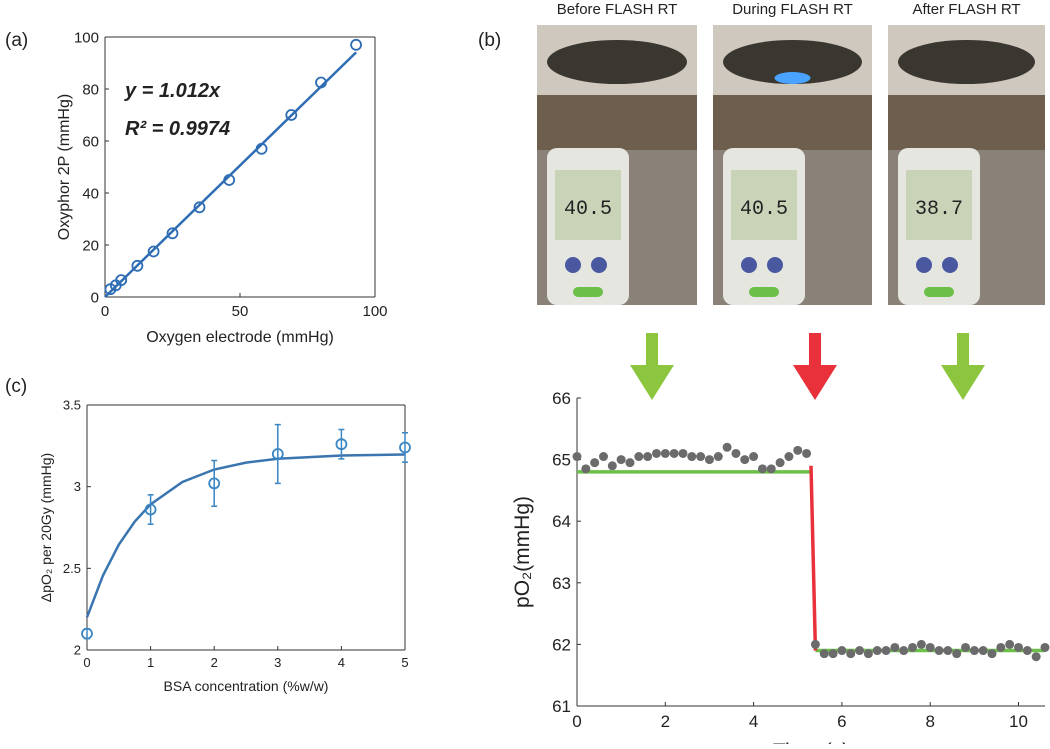  I want to click on photo-caption: After FLASH RT, so click(966, 9).